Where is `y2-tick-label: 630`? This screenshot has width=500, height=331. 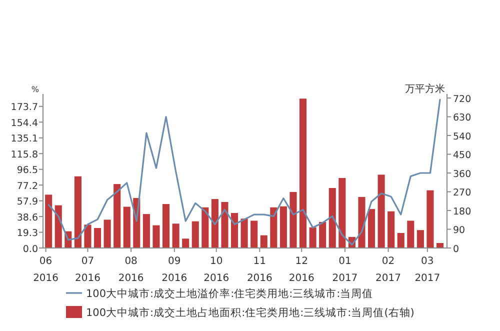 y2-tick-label: 630 is located at coordinates (462, 118).